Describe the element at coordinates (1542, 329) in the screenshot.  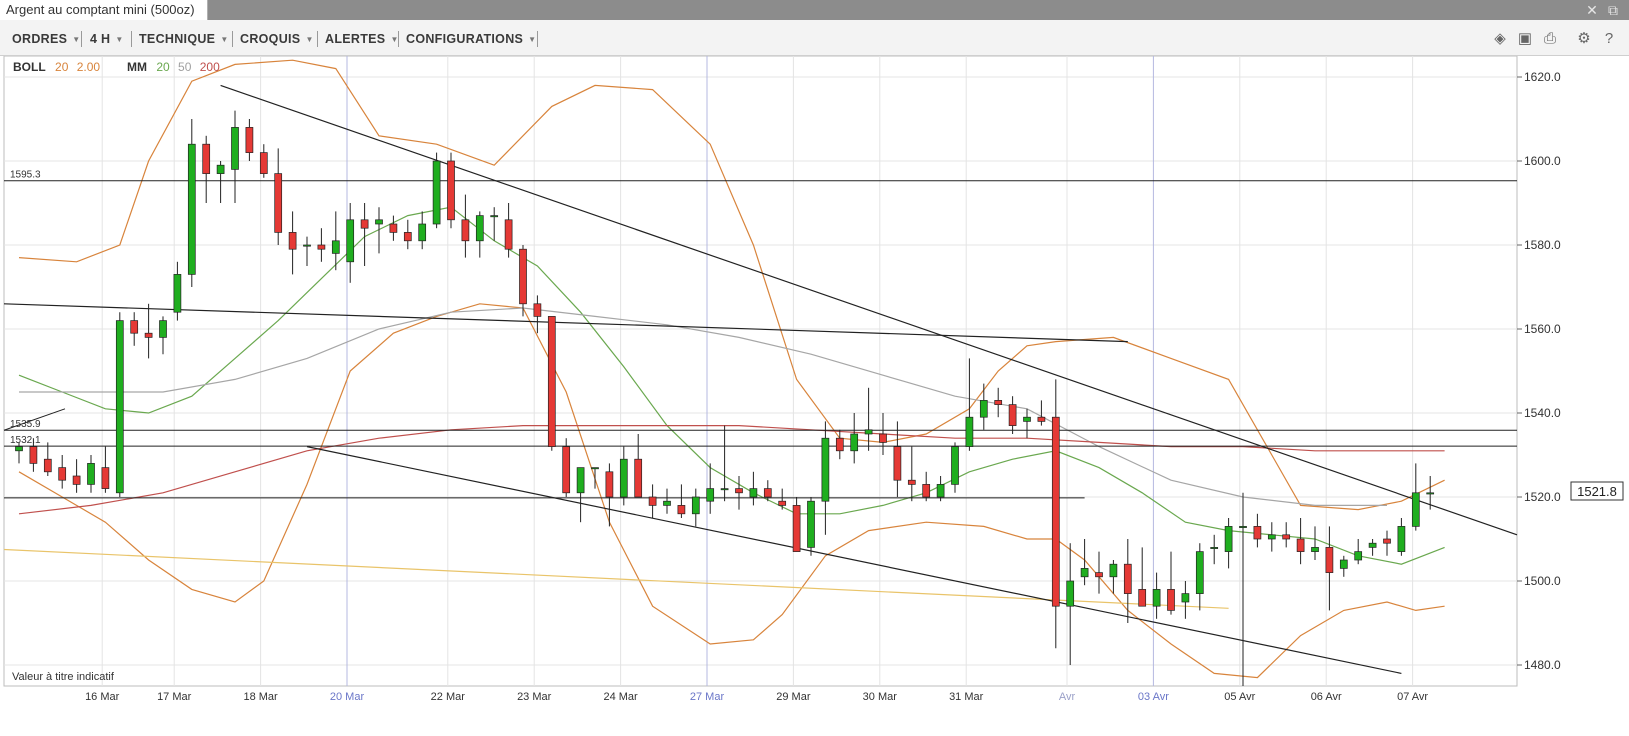
I see `price-tick-label: 1560.0` at that location.